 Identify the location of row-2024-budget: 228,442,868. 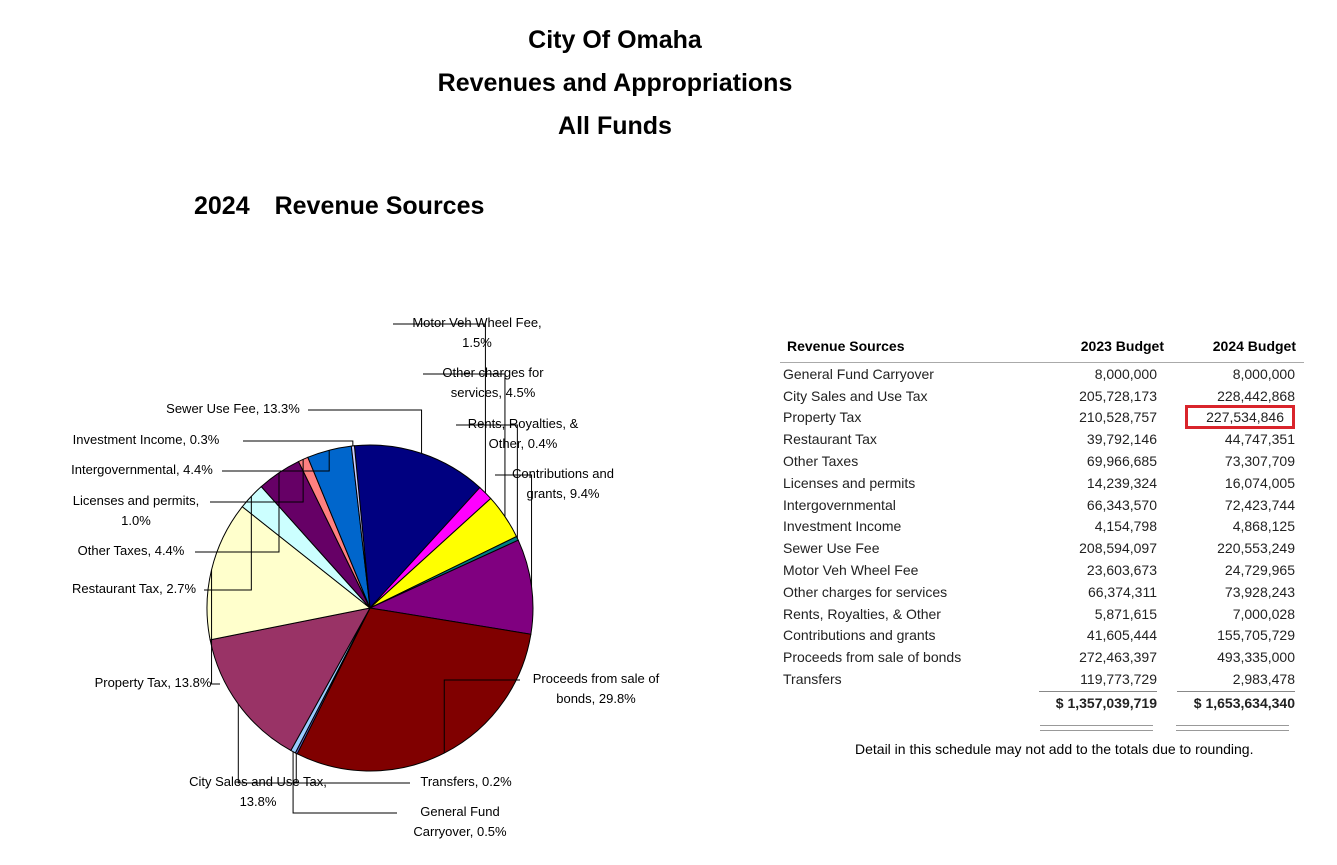
(1256, 395).